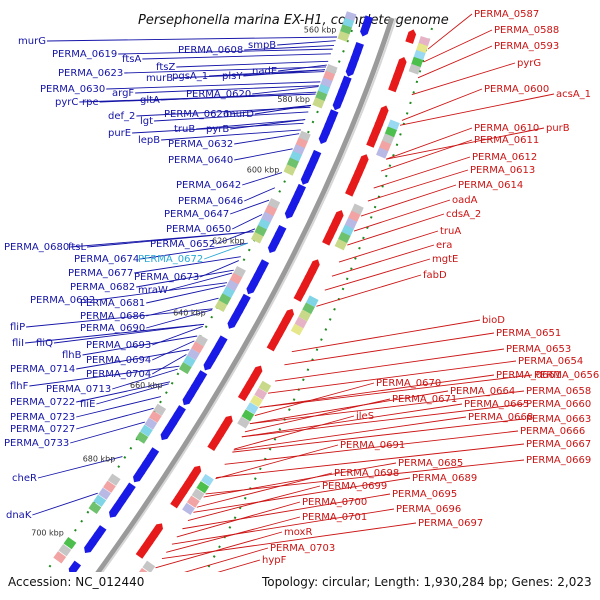 This screenshot has height=600, width=600. Describe the element at coordinates (66, 102) in the screenshot. I see `left-gene-label: pyrC` at that location.